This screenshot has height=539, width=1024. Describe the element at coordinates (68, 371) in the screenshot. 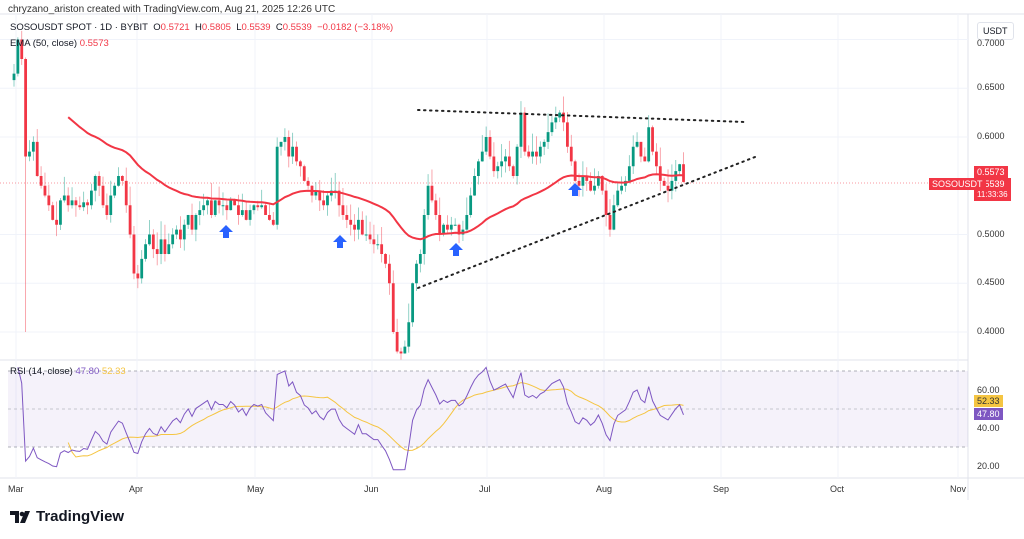

I see `rsi-legend: RSI (14, close) 47.80 52.33` at that location.